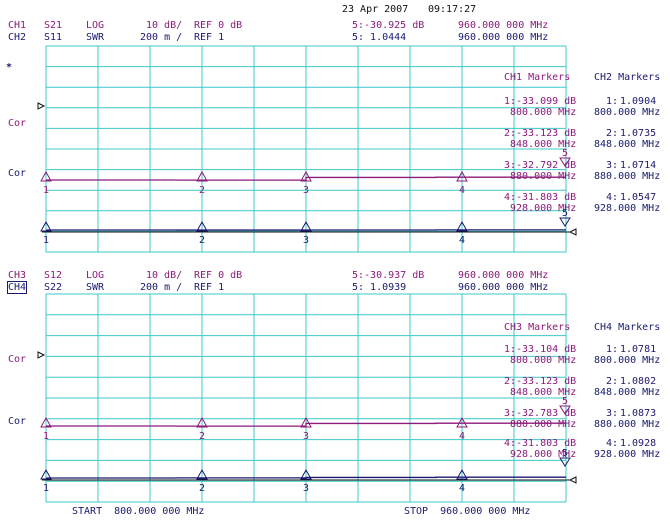 The image size is (670, 520). What do you see at coordinates (638, 413) in the screenshot?
I see `ch4-marker-3-value: 1.0873` at bounding box center [638, 413].